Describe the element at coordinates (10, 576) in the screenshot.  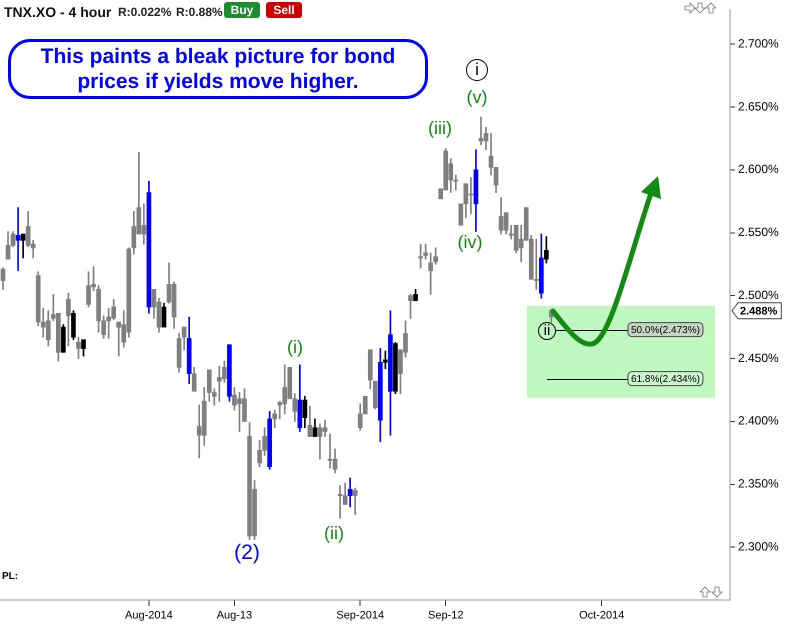
I see `annotation: PL:` at that location.